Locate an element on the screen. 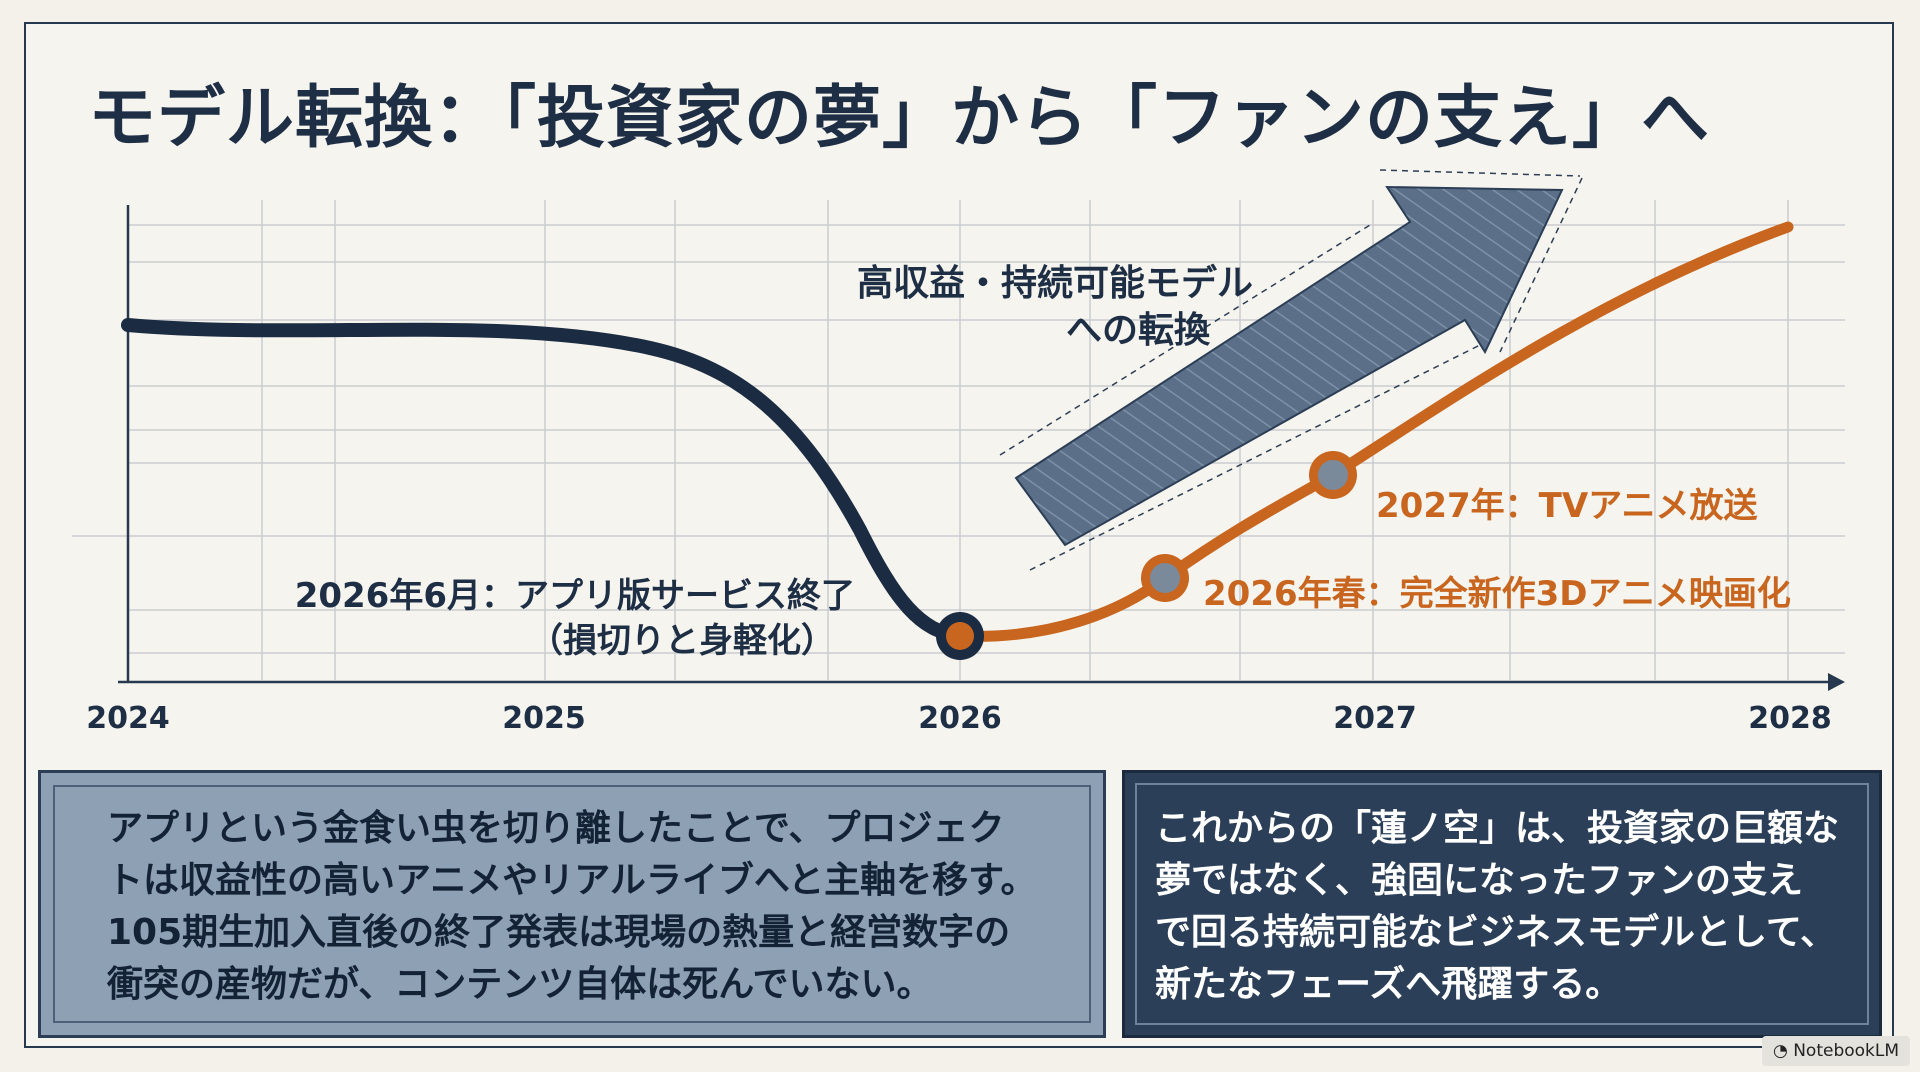 The height and width of the screenshot is (1072, 1920). x-axis-arrowhead is located at coordinates (1836, 682).